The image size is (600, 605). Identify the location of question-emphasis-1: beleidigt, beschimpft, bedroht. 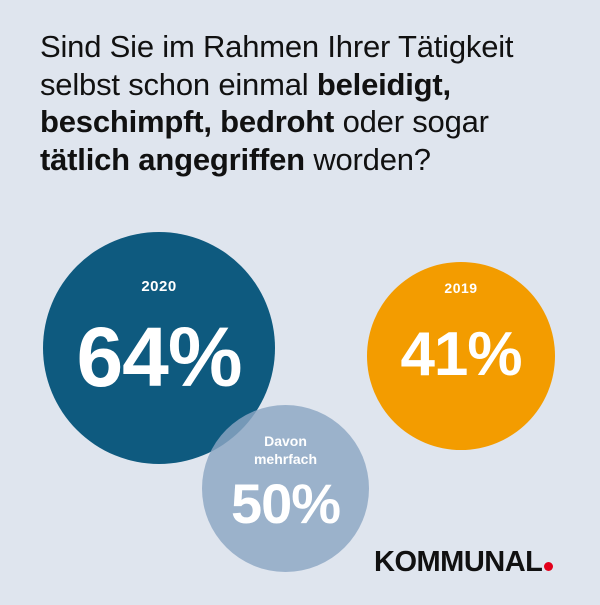
(245, 103).